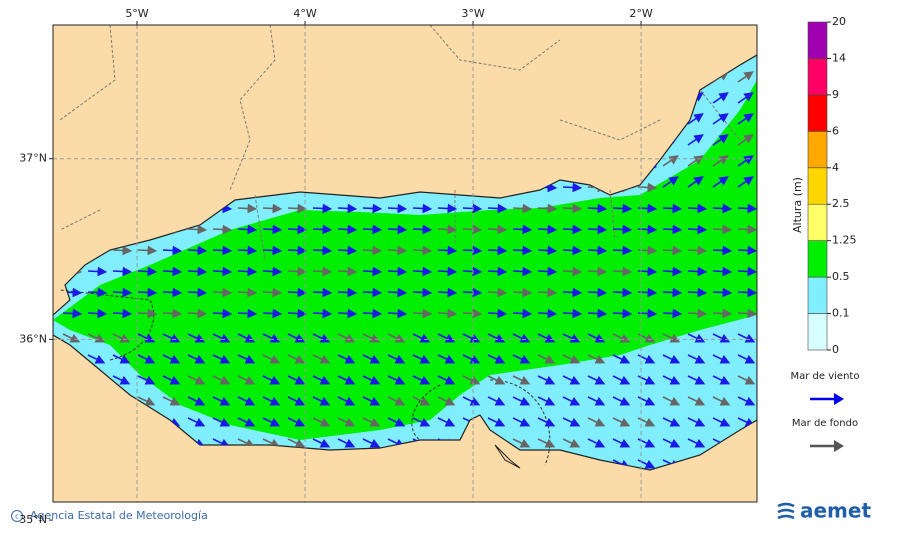 The width and height of the screenshot is (900, 537). What do you see at coordinates (640, 13) in the screenshot?
I see `lon-label: 2°W` at bounding box center [640, 13].